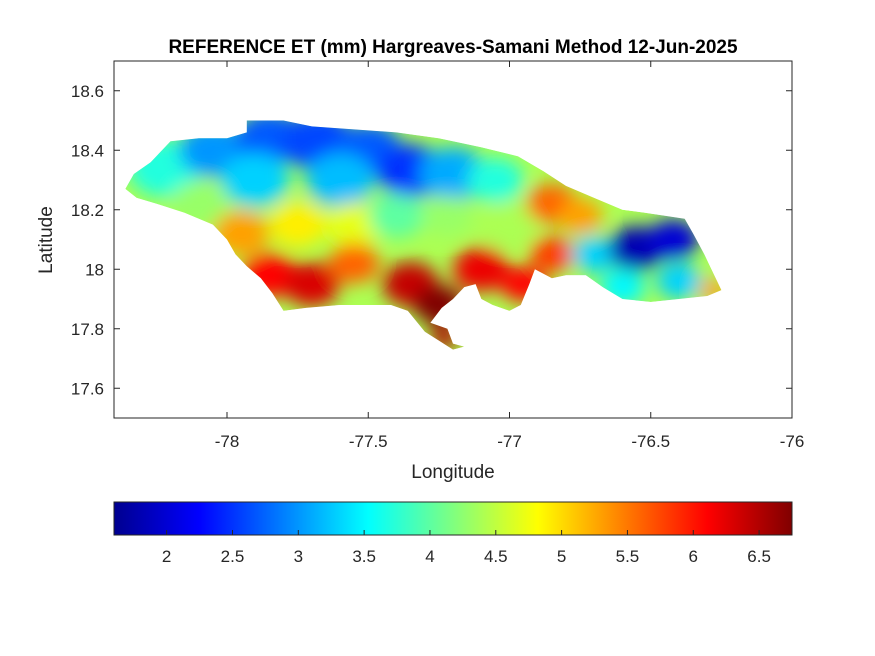  I want to click on x-tick-label: -76.5, so click(650, 441).